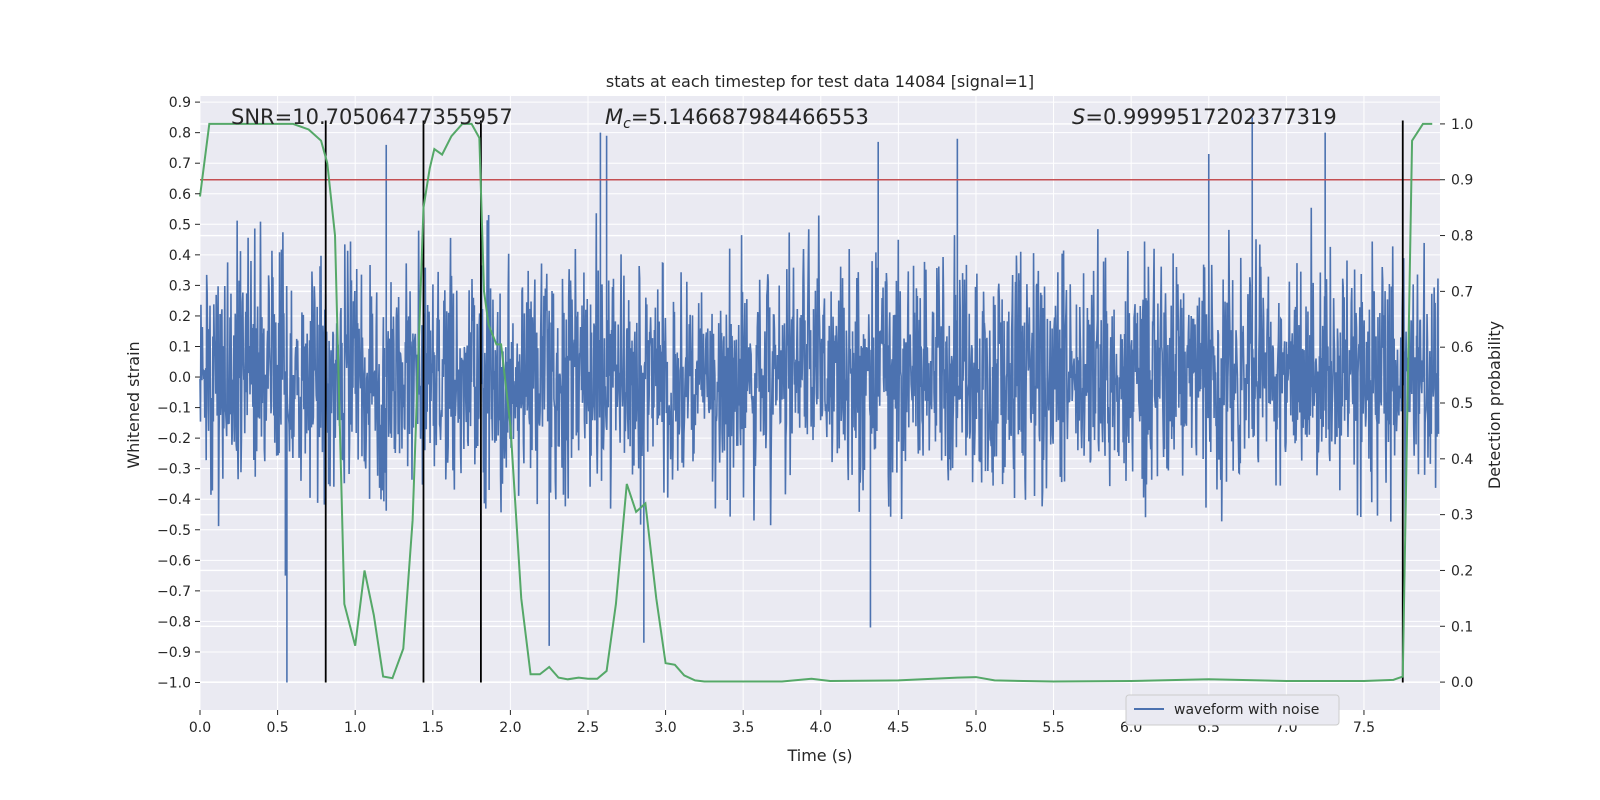  I want to click on right-axis-label: Detection probability, so click(1494, 405).